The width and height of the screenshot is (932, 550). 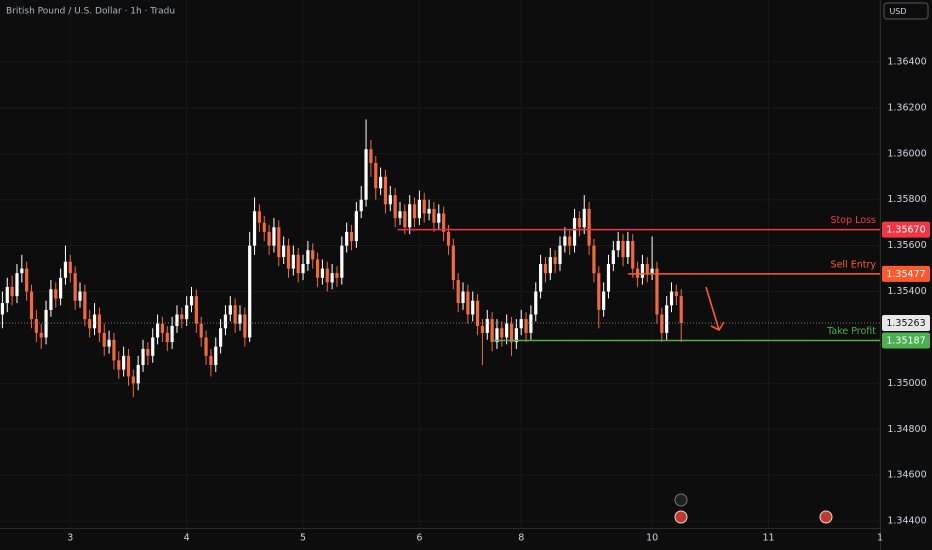 I want to click on level-name: Take Profit, so click(x=851, y=331).